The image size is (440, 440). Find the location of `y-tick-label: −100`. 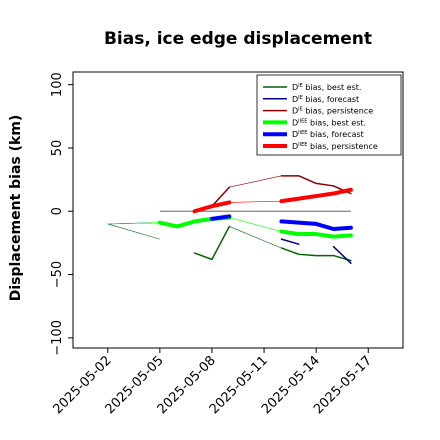

y-tick-label: −100 is located at coordinates (57, 338).